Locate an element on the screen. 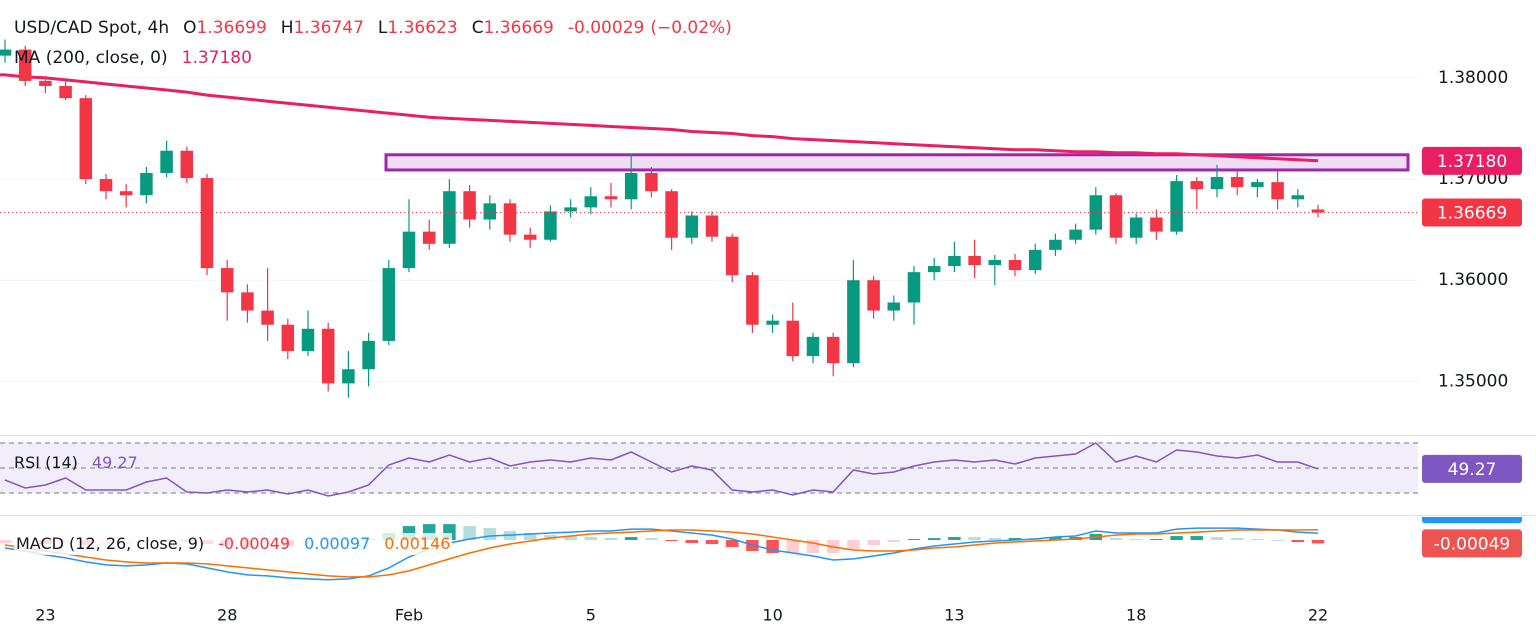 The height and width of the screenshot is (641, 1536). resistance-zone is located at coordinates (897, 162).